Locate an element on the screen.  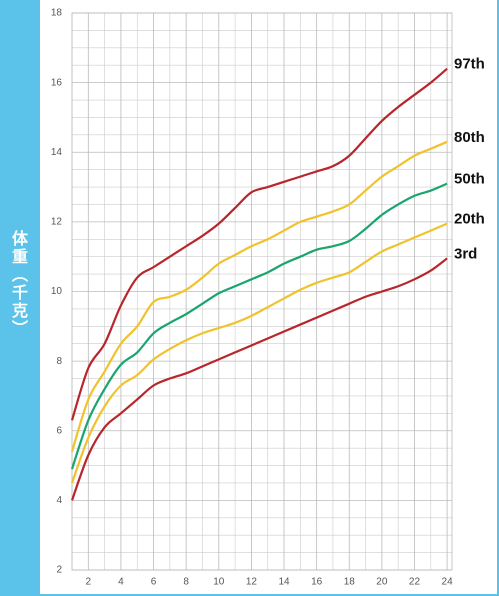
x-tick-label: 20 is located at coordinates (382, 582).